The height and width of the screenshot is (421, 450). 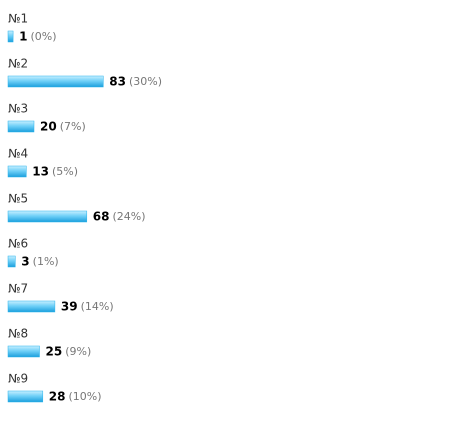 What do you see at coordinates (57, 397) in the screenshot?
I see `vote-count: 28` at bounding box center [57, 397].